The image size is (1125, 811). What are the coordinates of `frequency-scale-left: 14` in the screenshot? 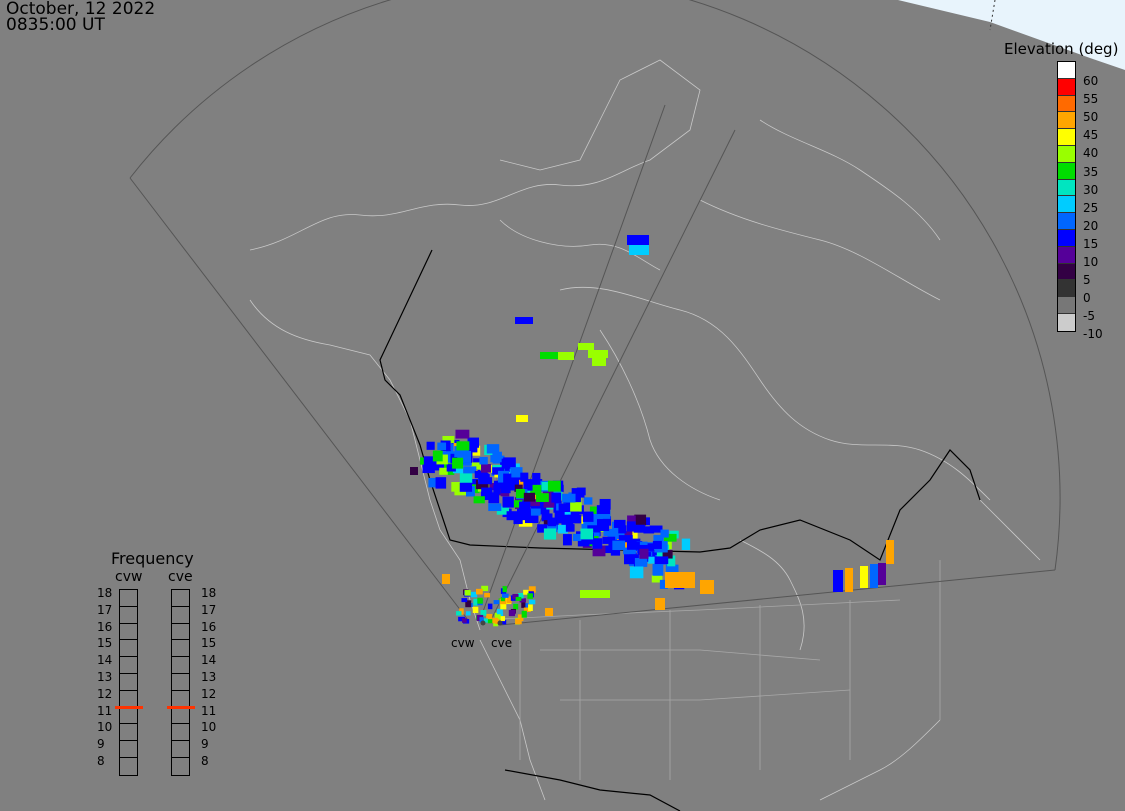 It's located at (105, 660).